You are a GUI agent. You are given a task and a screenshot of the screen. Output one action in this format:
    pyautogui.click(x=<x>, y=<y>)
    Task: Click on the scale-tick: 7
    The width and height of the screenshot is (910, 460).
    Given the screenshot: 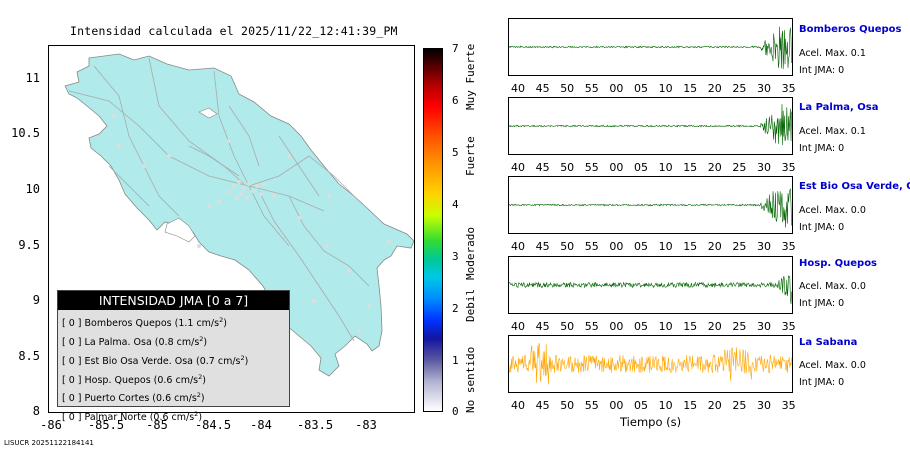 What is the action you would take?
    pyautogui.click(x=455, y=48)
    